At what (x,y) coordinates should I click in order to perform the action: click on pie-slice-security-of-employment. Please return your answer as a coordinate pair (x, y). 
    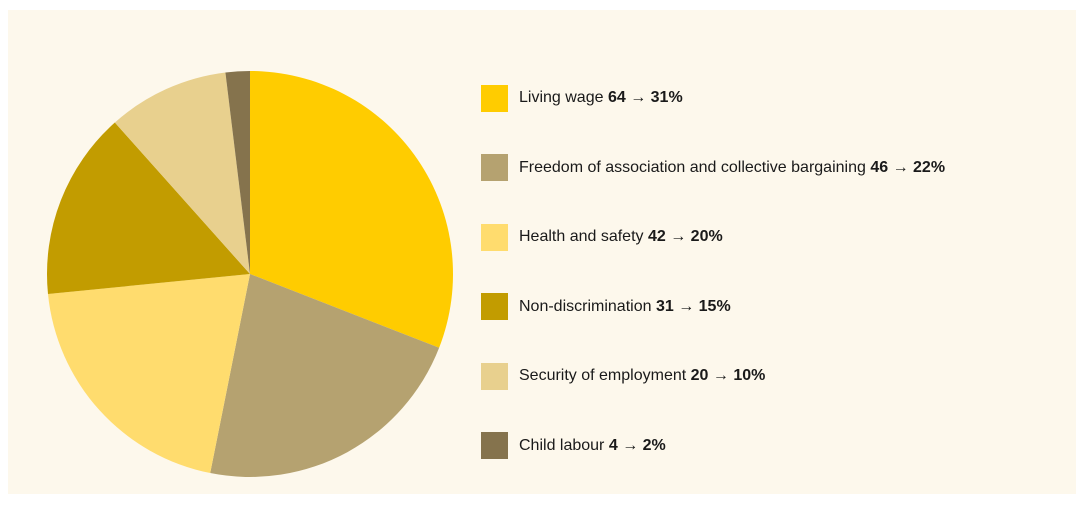
    Looking at the image, I should click on (182, 173).